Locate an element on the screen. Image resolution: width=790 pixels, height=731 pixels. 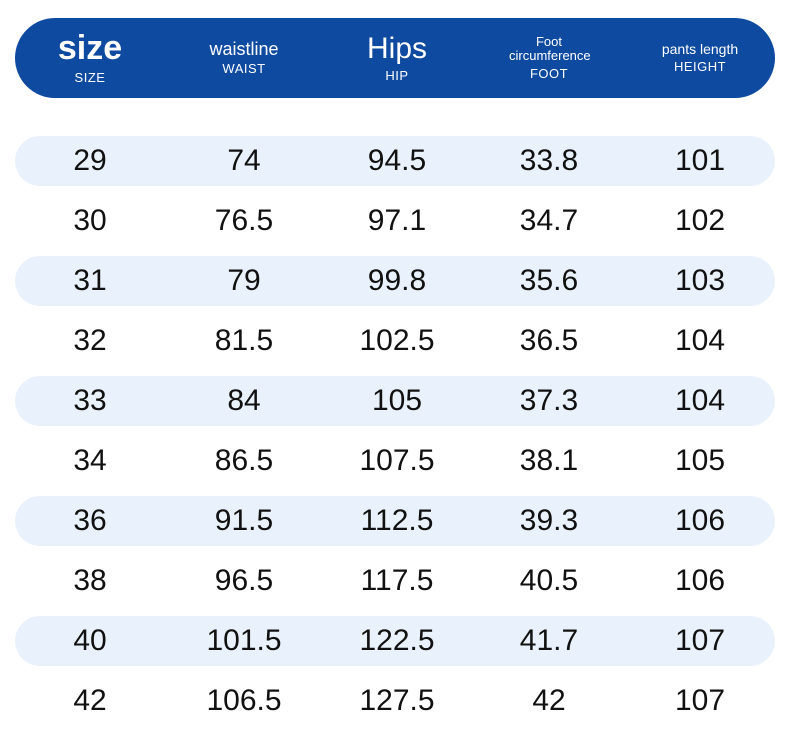
table-cell: 81.5 is located at coordinates (244, 340).